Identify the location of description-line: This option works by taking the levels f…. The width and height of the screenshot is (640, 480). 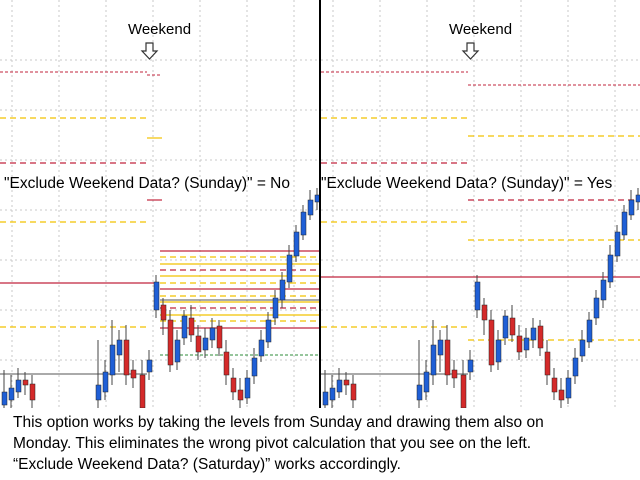
(278, 422).